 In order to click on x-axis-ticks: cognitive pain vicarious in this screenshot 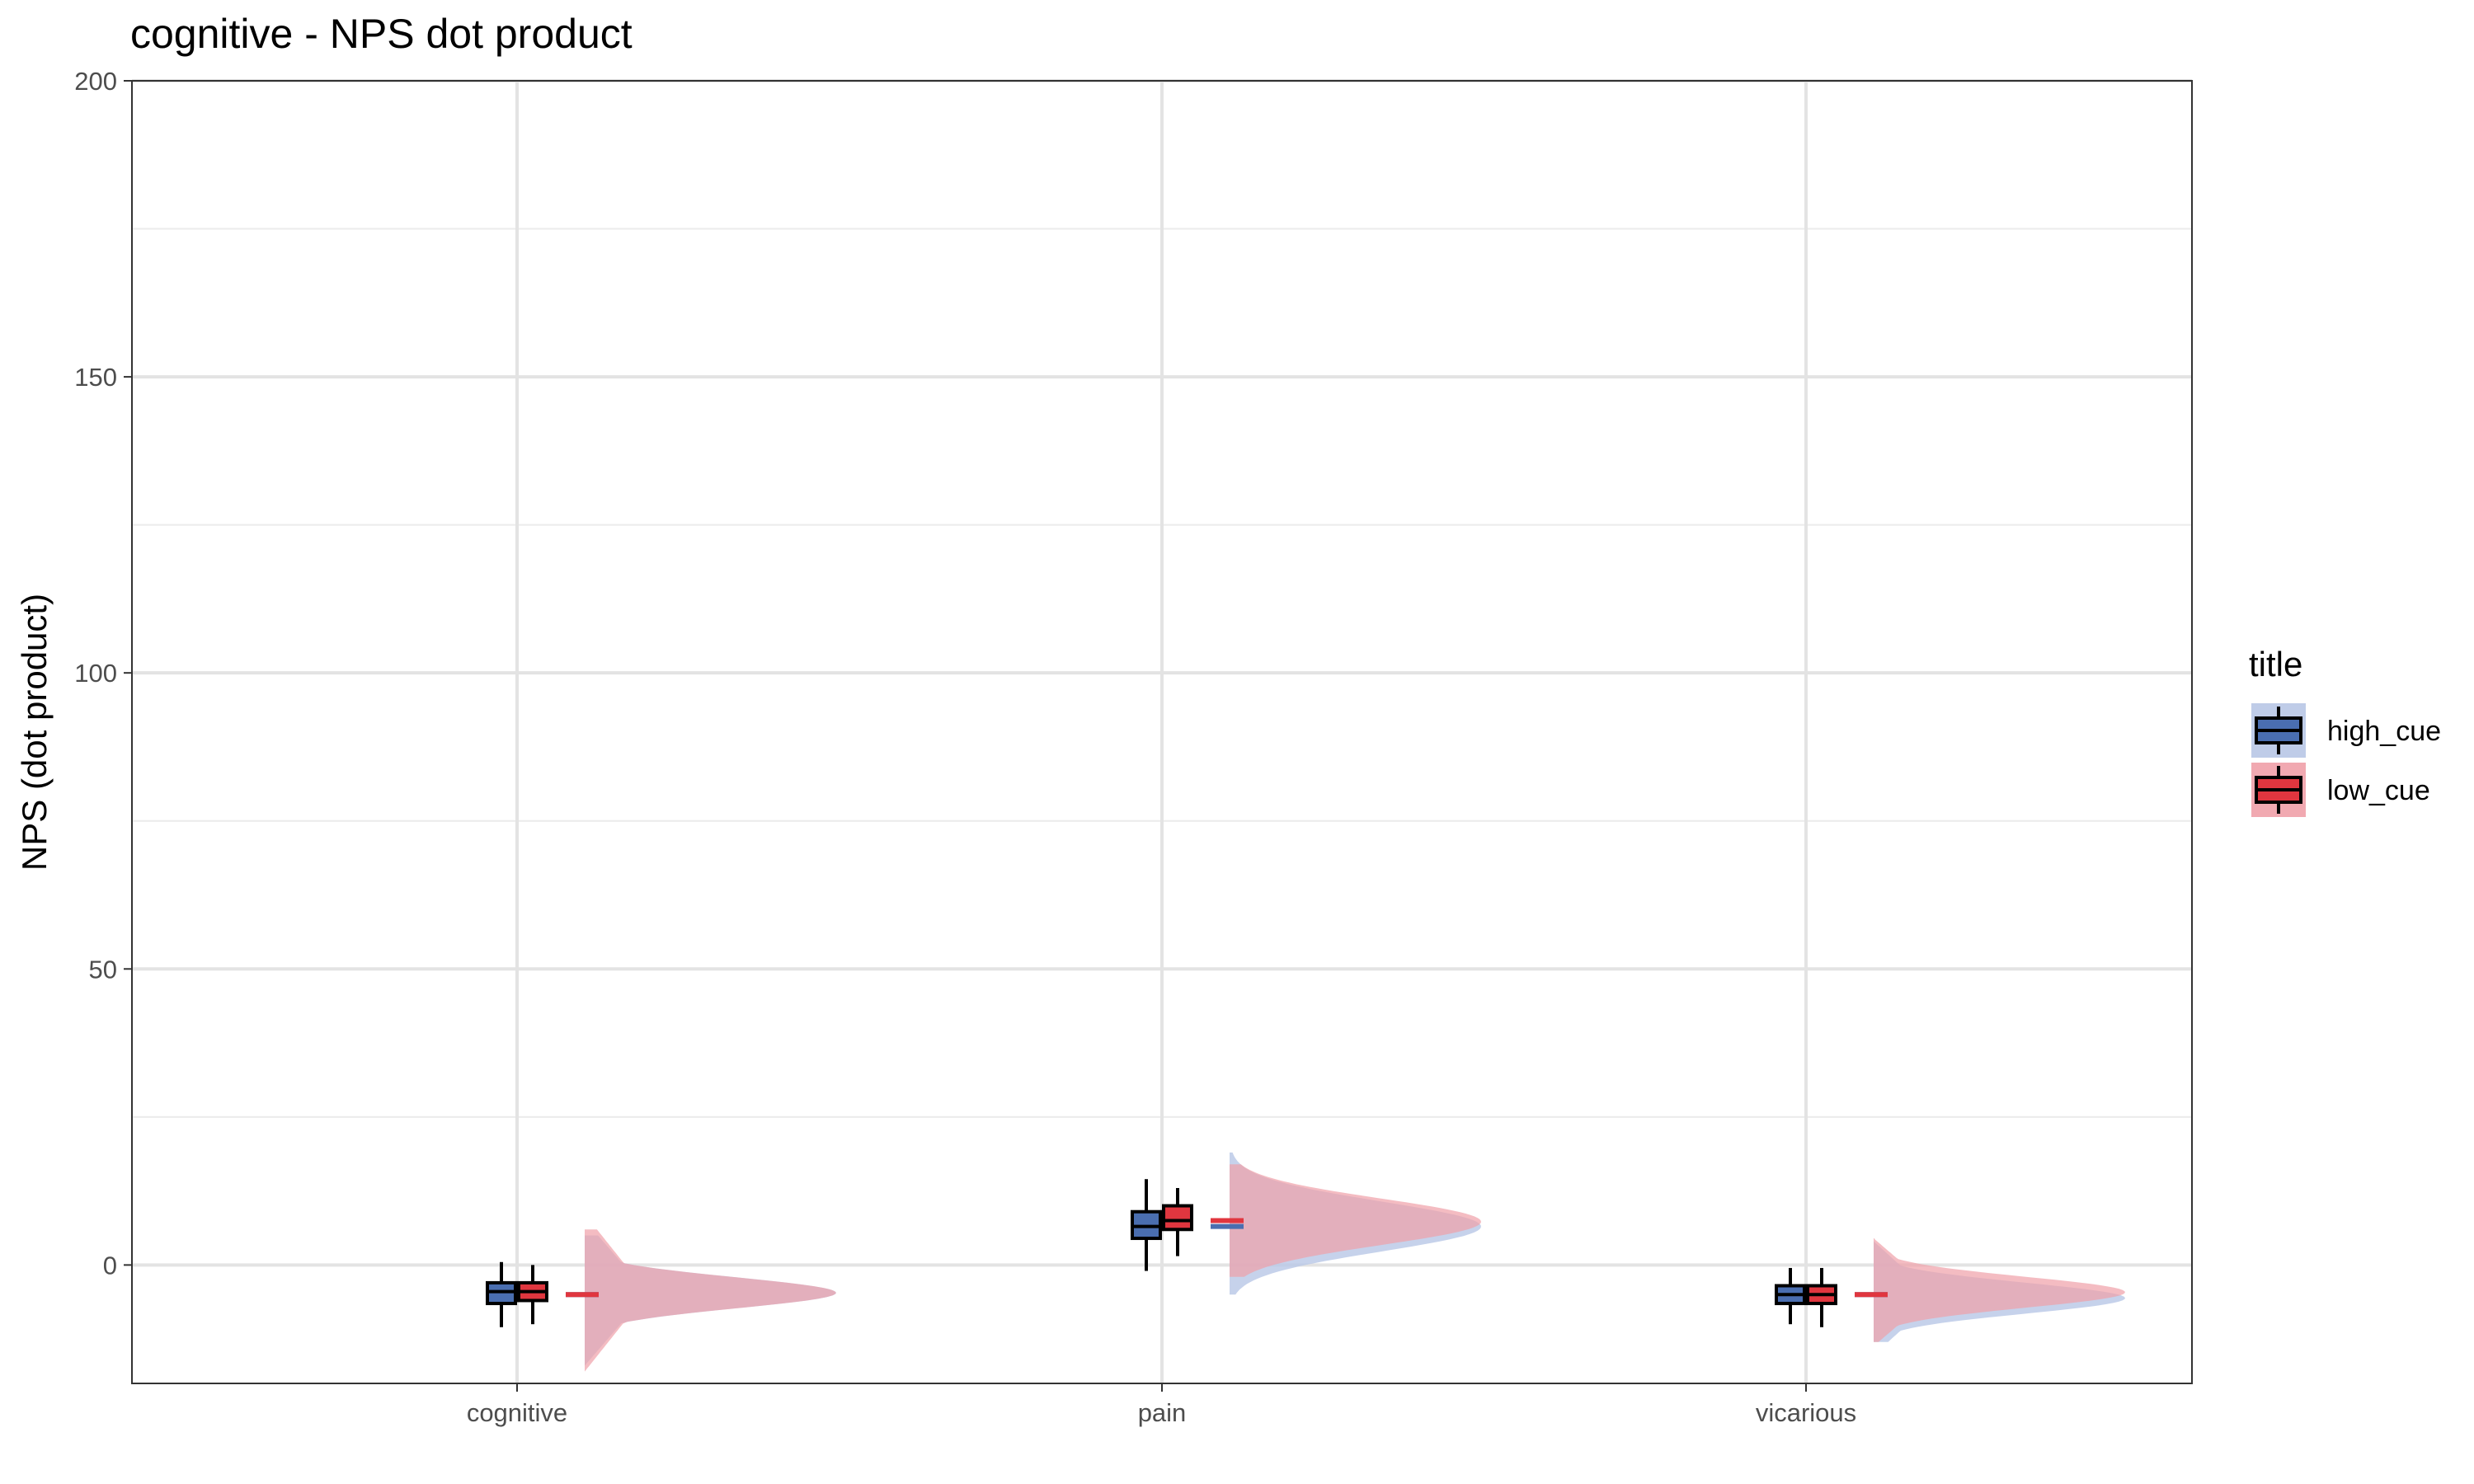, I will do `click(1161, 1405)`.